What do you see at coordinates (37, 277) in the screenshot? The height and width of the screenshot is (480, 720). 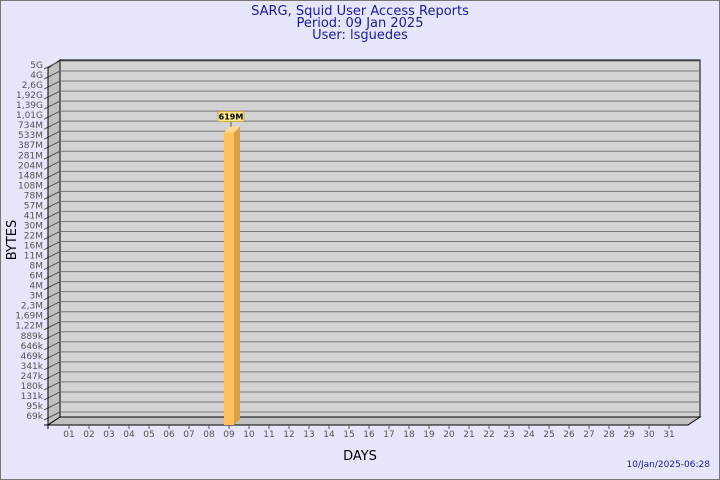 I see `y-tick-label: 6M` at bounding box center [37, 277].